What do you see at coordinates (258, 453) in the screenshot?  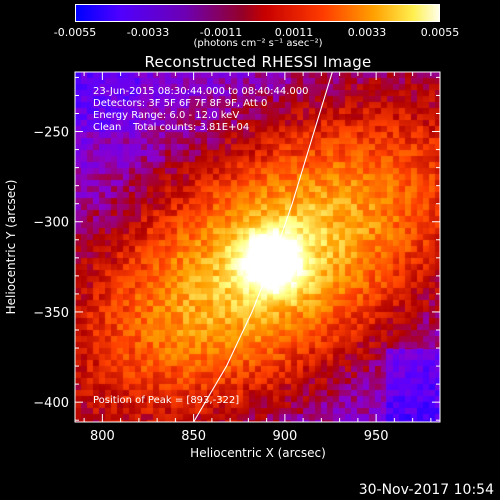 I see `x-axis-label: Heliocentric X (arcsec)` at bounding box center [258, 453].